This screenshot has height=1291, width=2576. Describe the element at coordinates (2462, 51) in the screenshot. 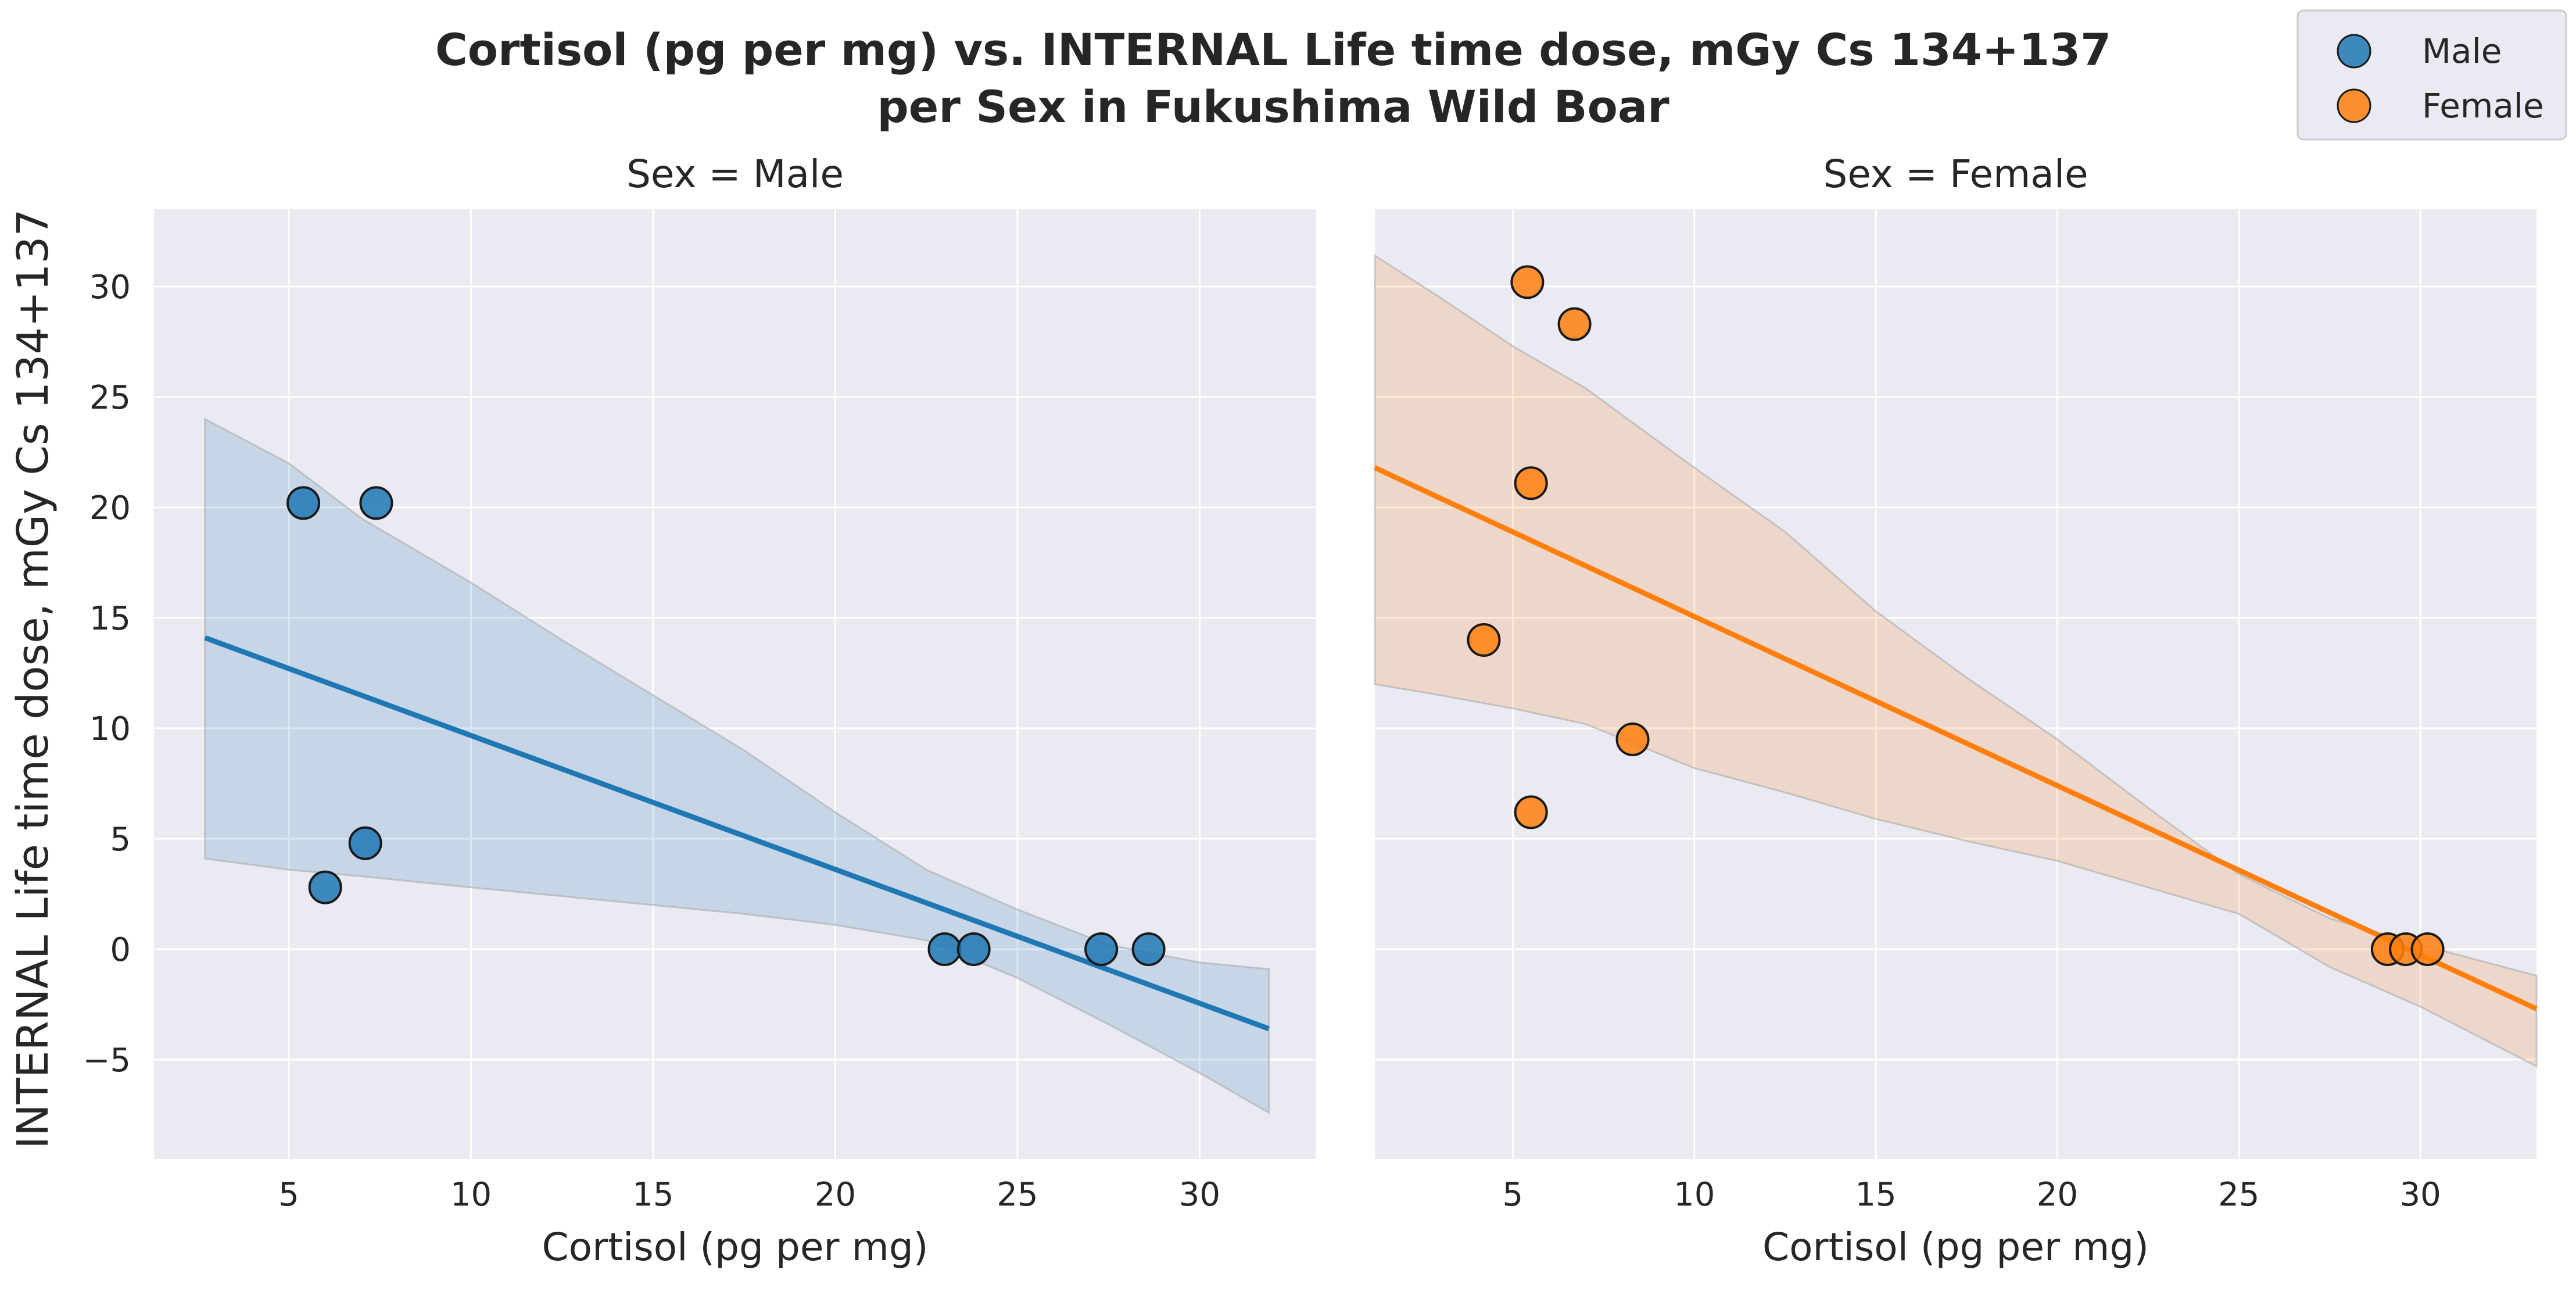

I see `legend-label-male: Male` at that location.